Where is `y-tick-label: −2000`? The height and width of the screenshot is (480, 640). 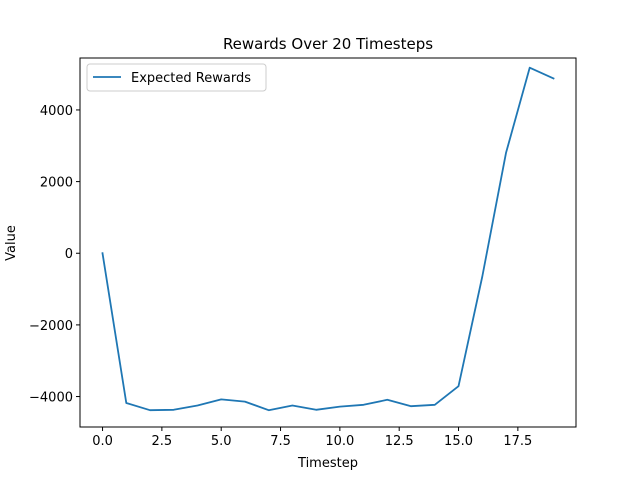 y-tick-label: −2000 is located at coordinates (51, 326).